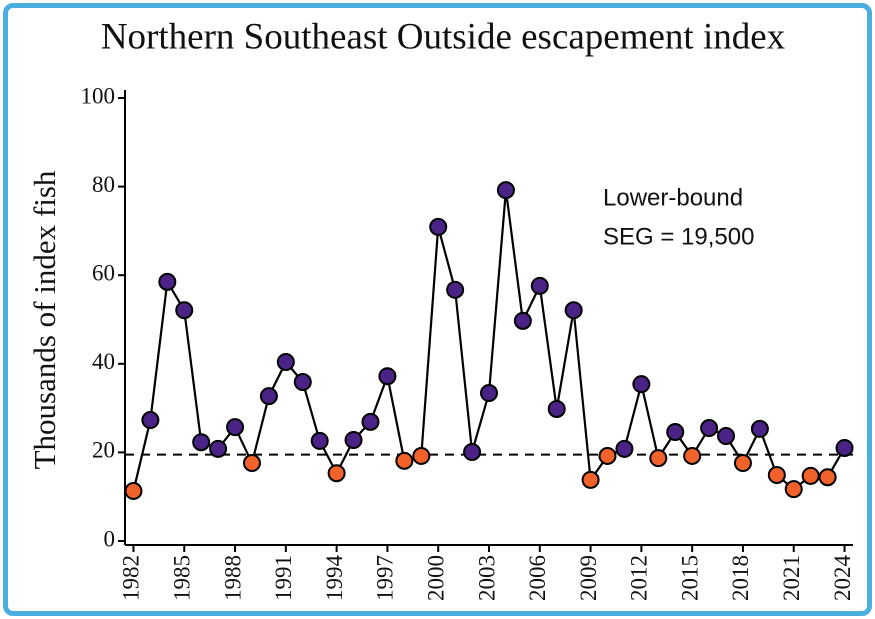 This screenshot has width=875, height=619. I want to click on x-tick-label: 1991, so click(283, 578).